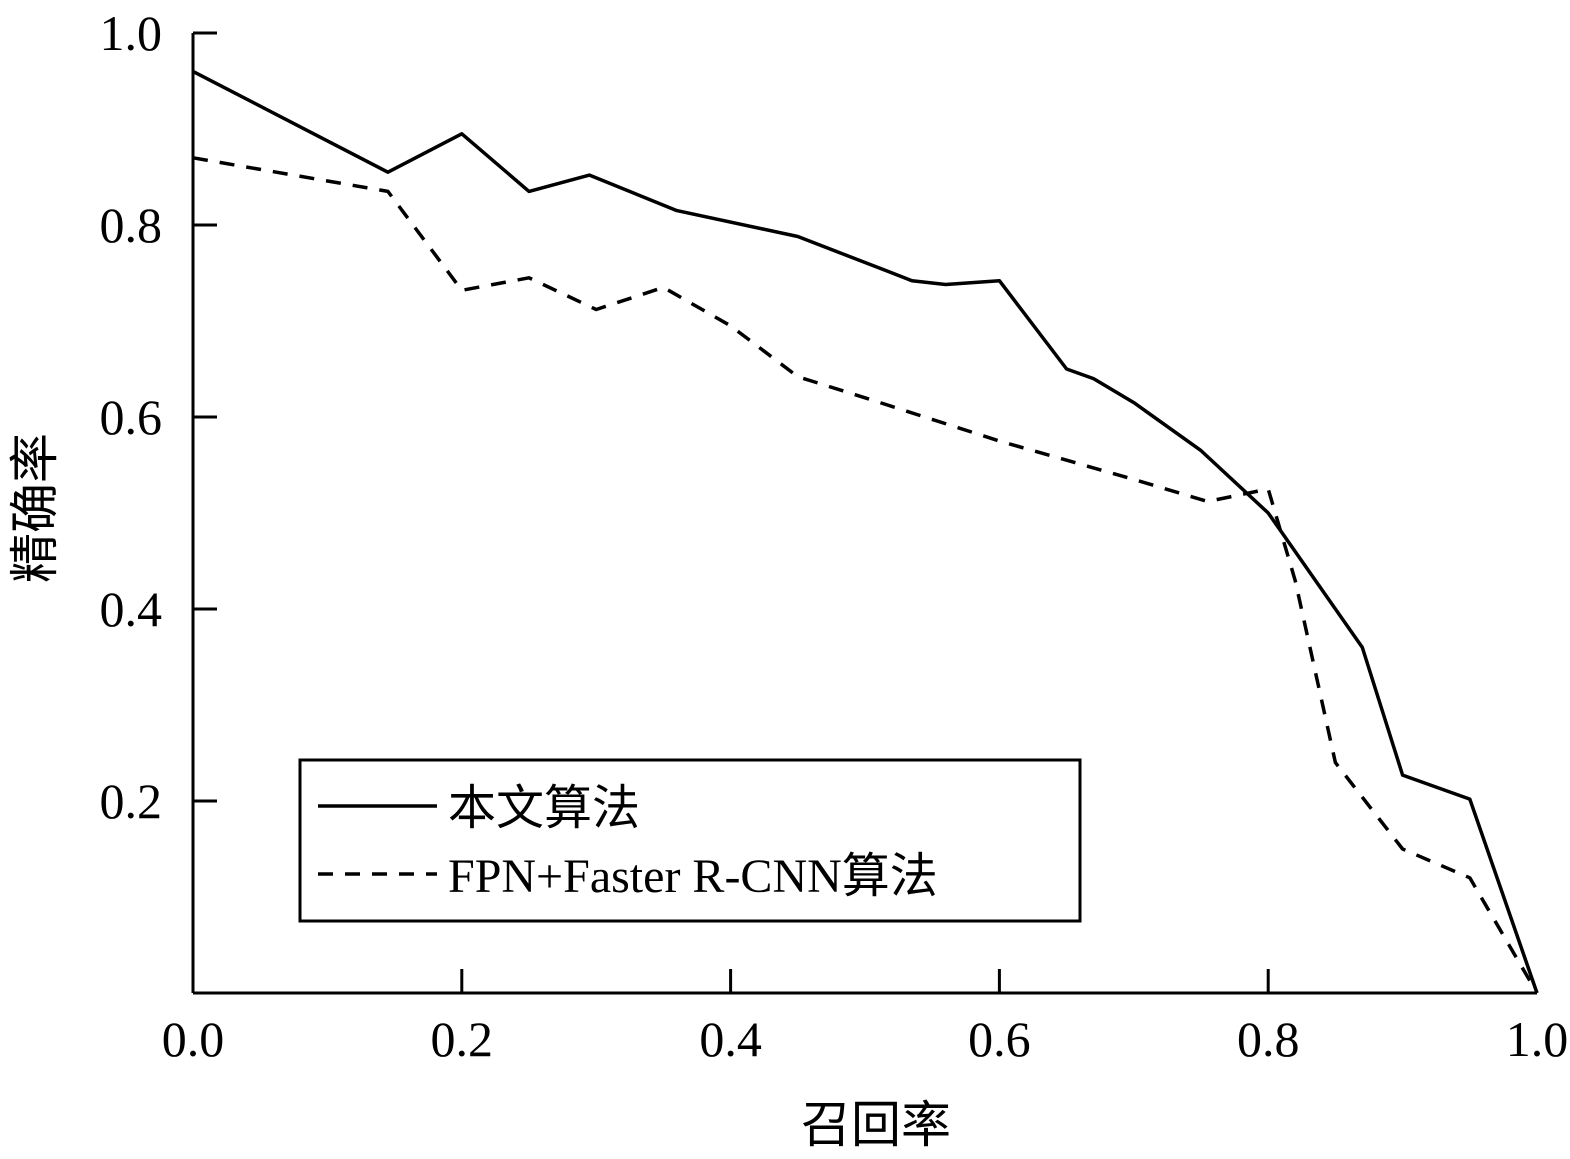 This screenshot has height=1159, width=1570. I want to click on y-tick-label: 0.6, so click(131, 417).